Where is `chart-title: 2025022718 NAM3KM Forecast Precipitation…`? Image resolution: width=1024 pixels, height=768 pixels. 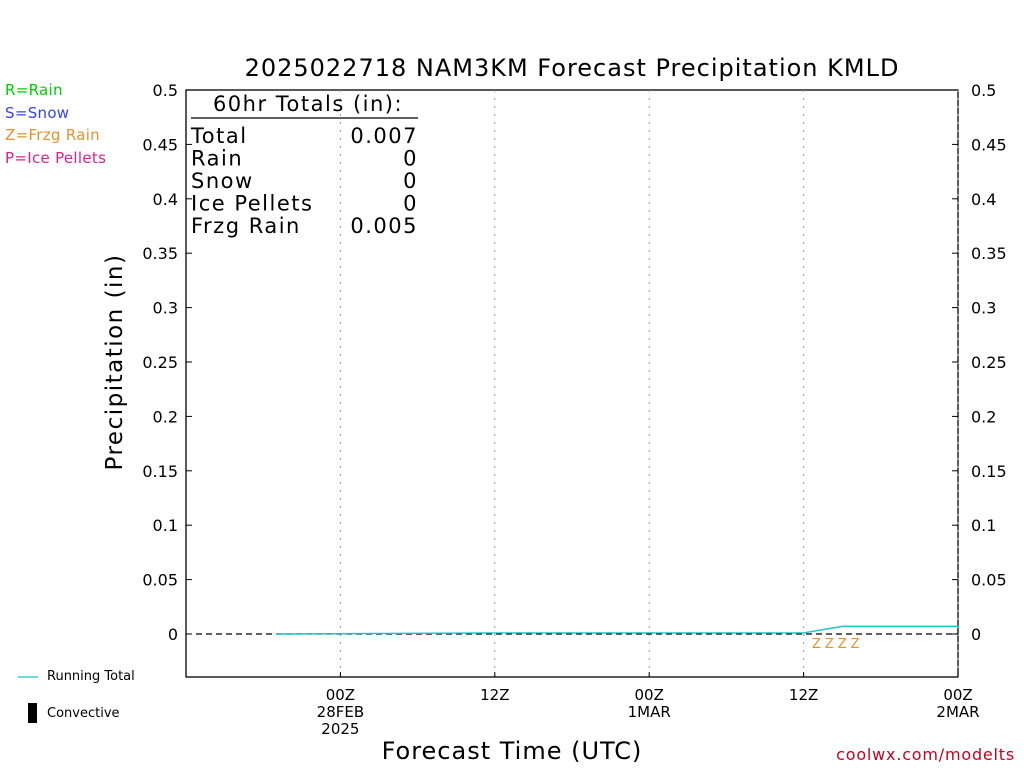 chart-title: 2025022718 NAM3KM Forecast Precipitation… is located at coordinates (572, 68).